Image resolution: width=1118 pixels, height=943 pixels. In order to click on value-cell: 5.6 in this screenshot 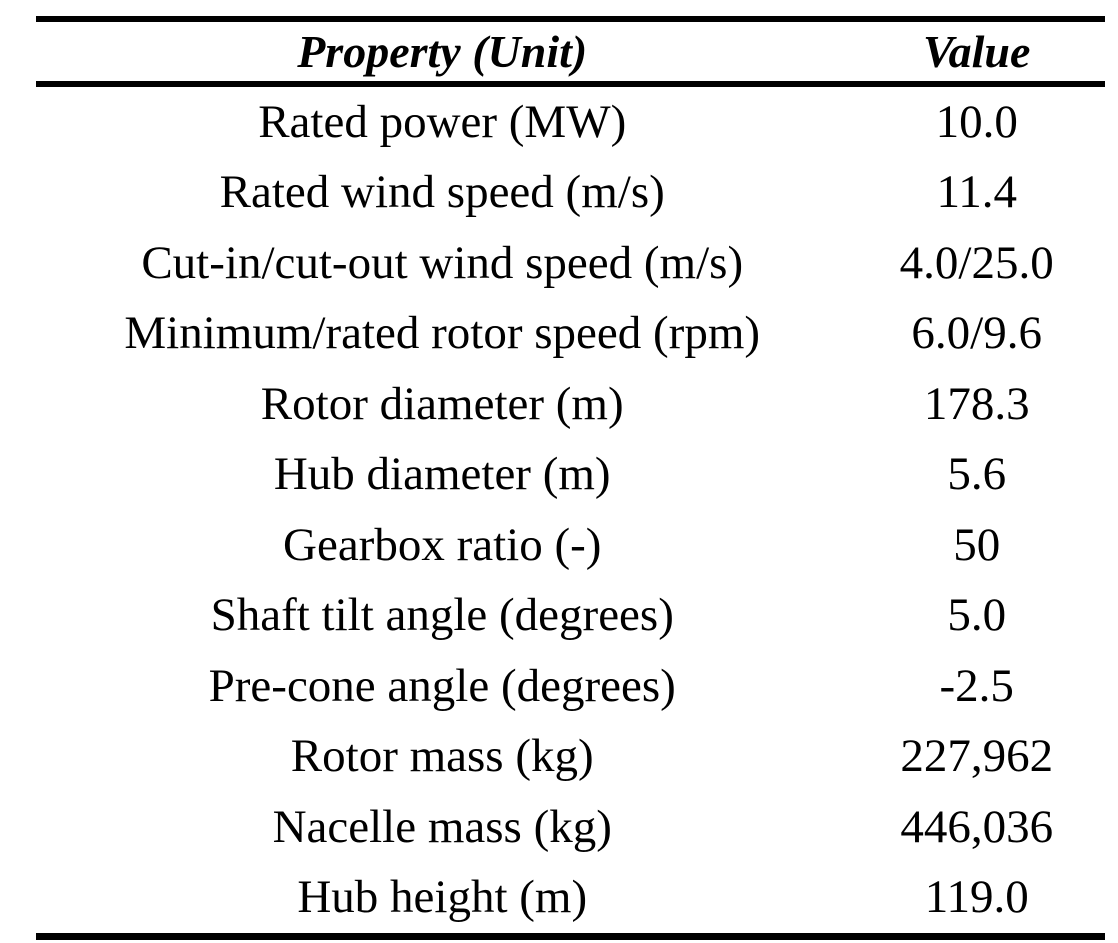, I will do `click(977, 474)`.